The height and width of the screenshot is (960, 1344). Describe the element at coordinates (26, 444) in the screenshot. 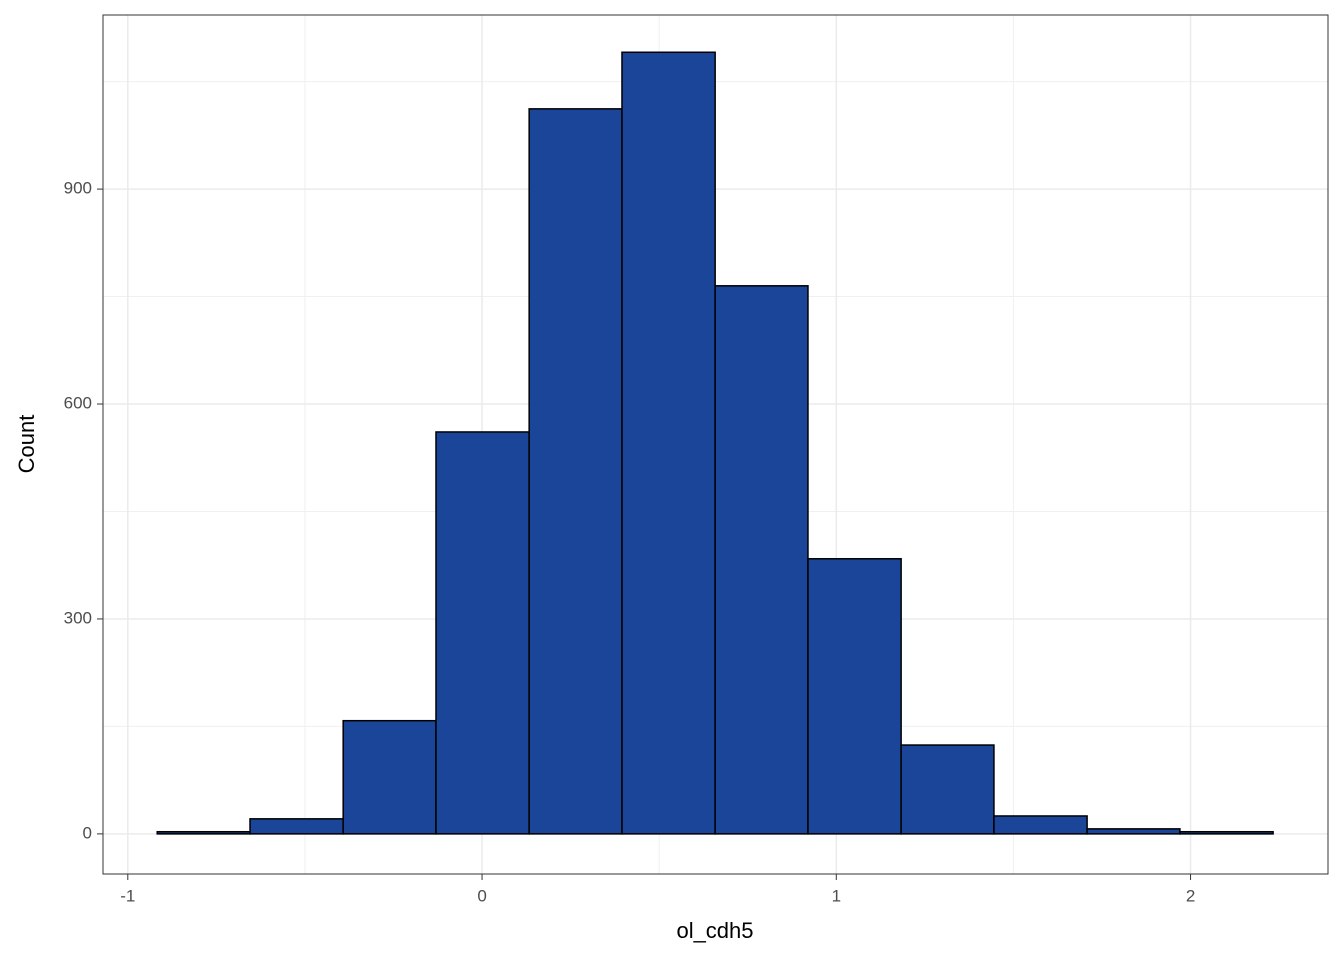

I see `y-axis-title: Count` at that location.